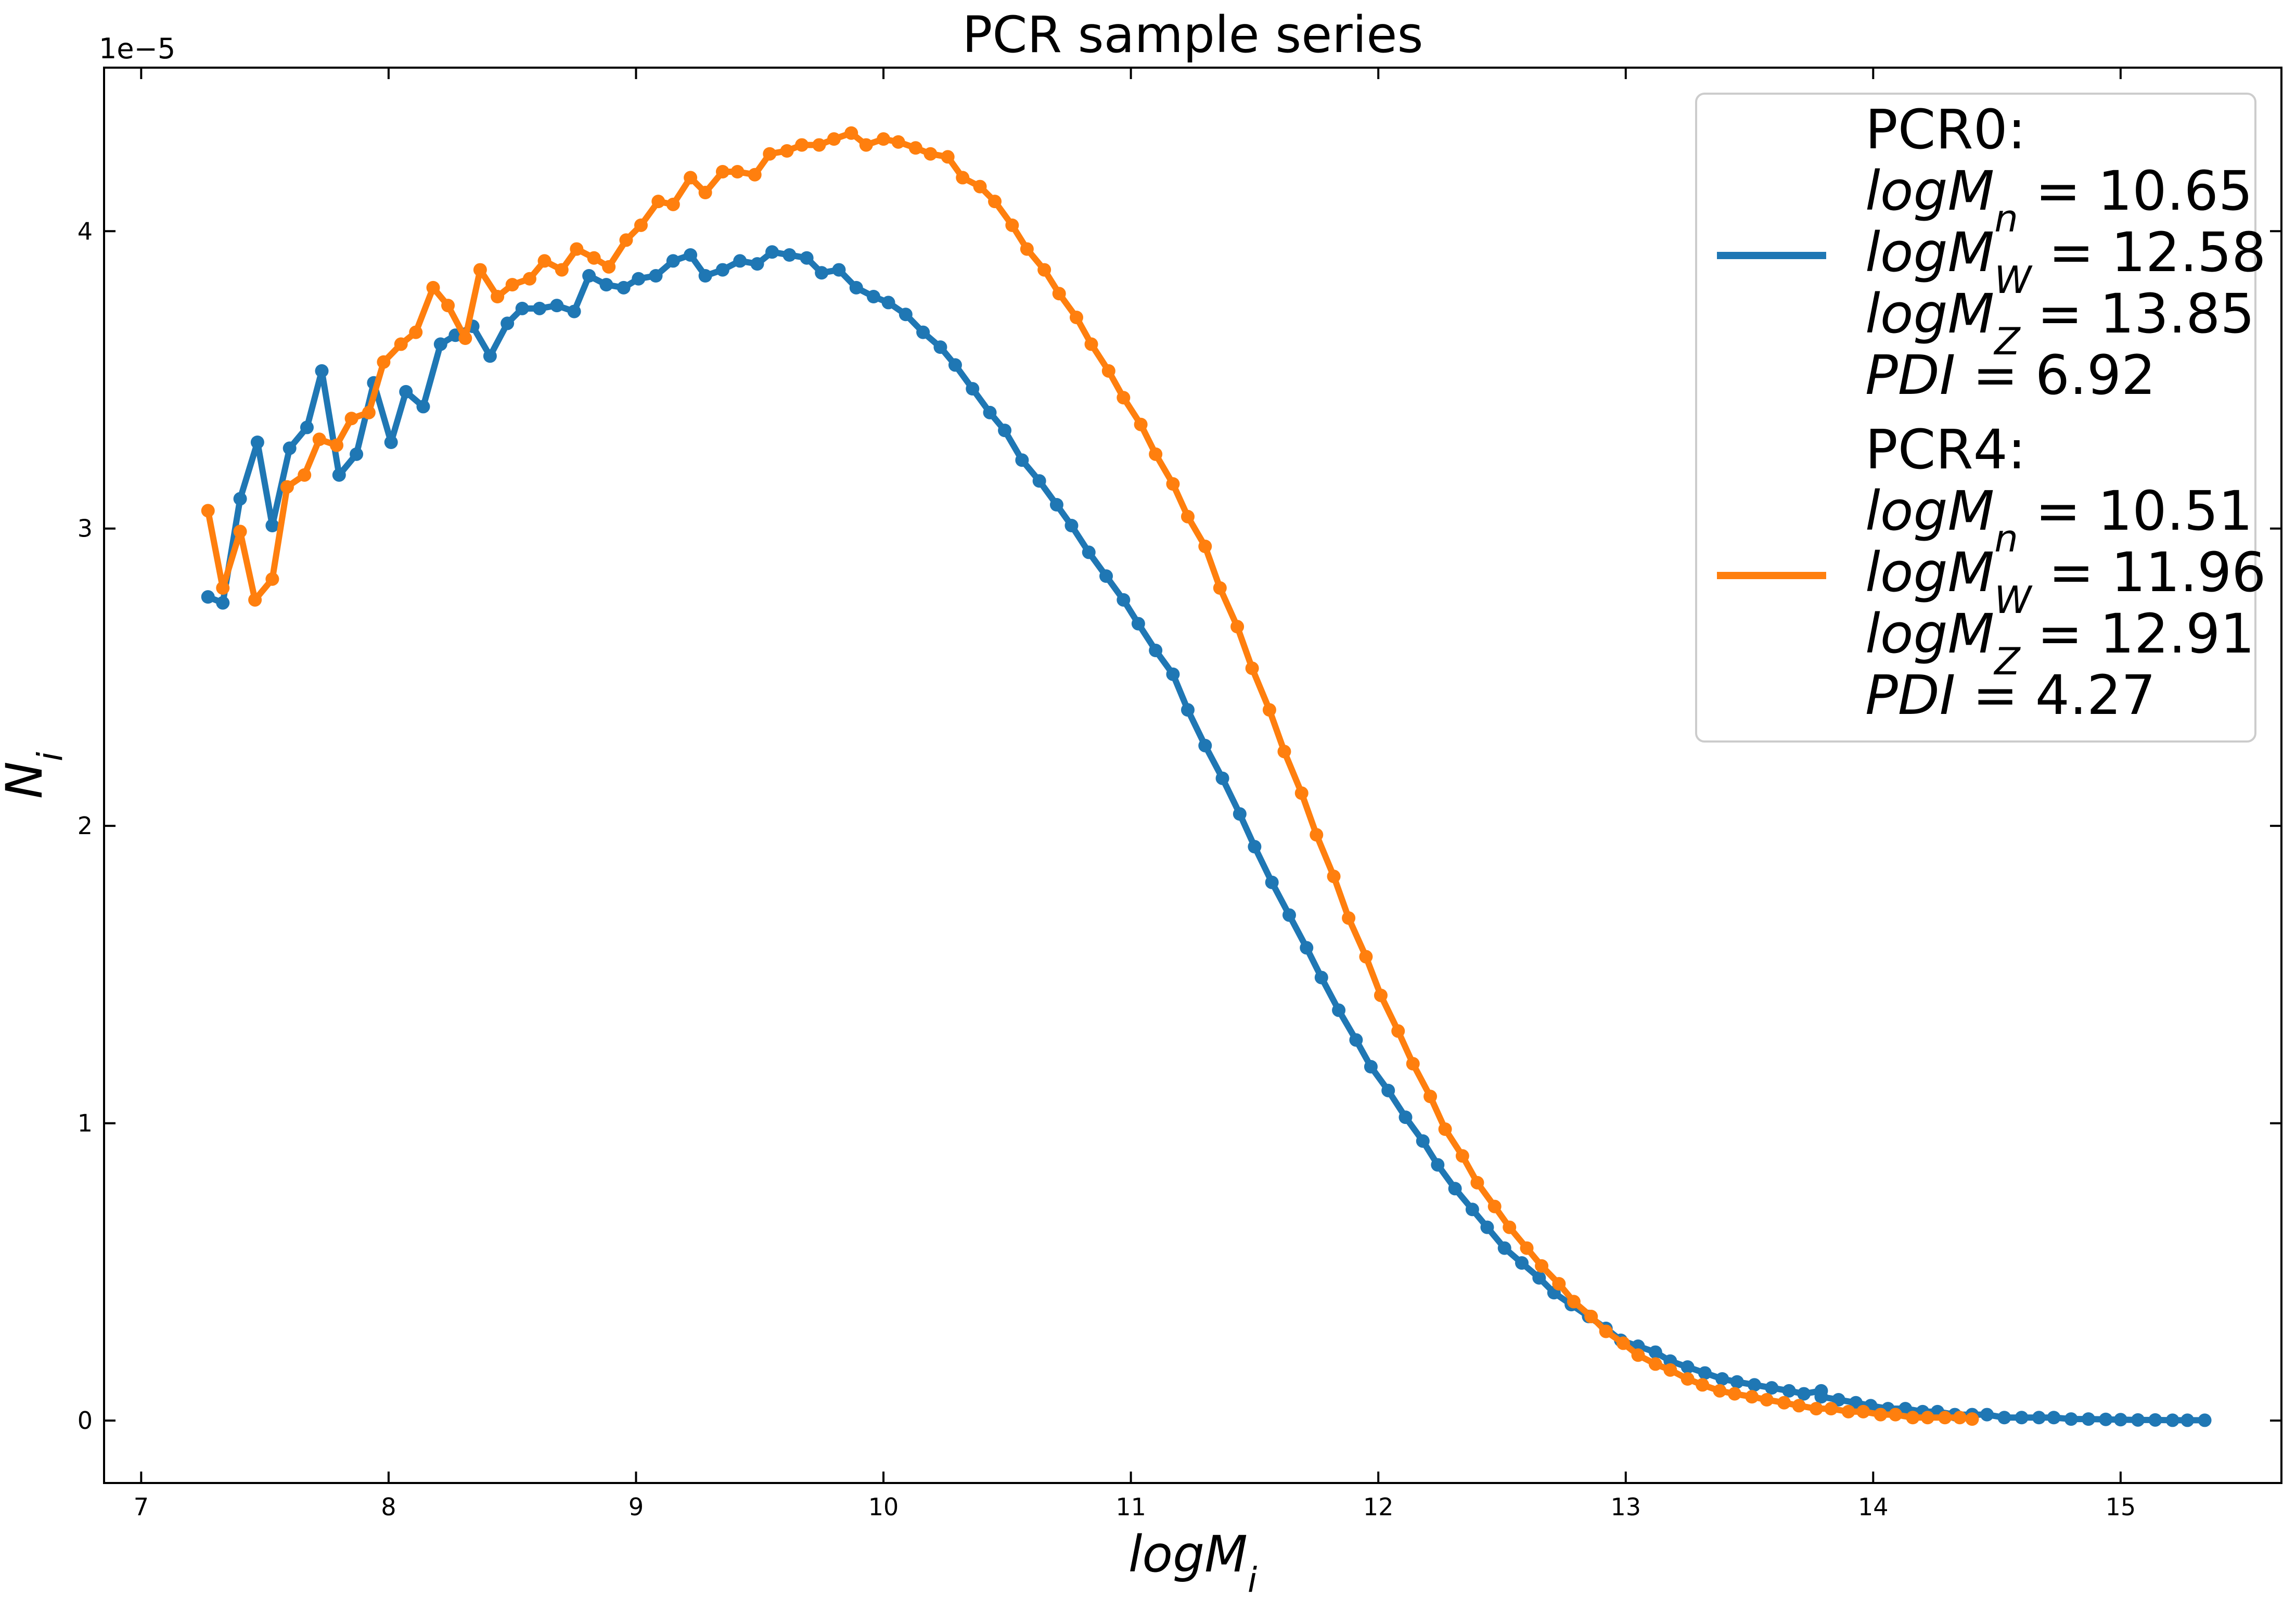 This screenshot has height=1598, width=2296. What do you see at coordinates (1873, 1507) in the screenshot?
I see `x-tick-label: 14` at bounding box center [1873, 1507].